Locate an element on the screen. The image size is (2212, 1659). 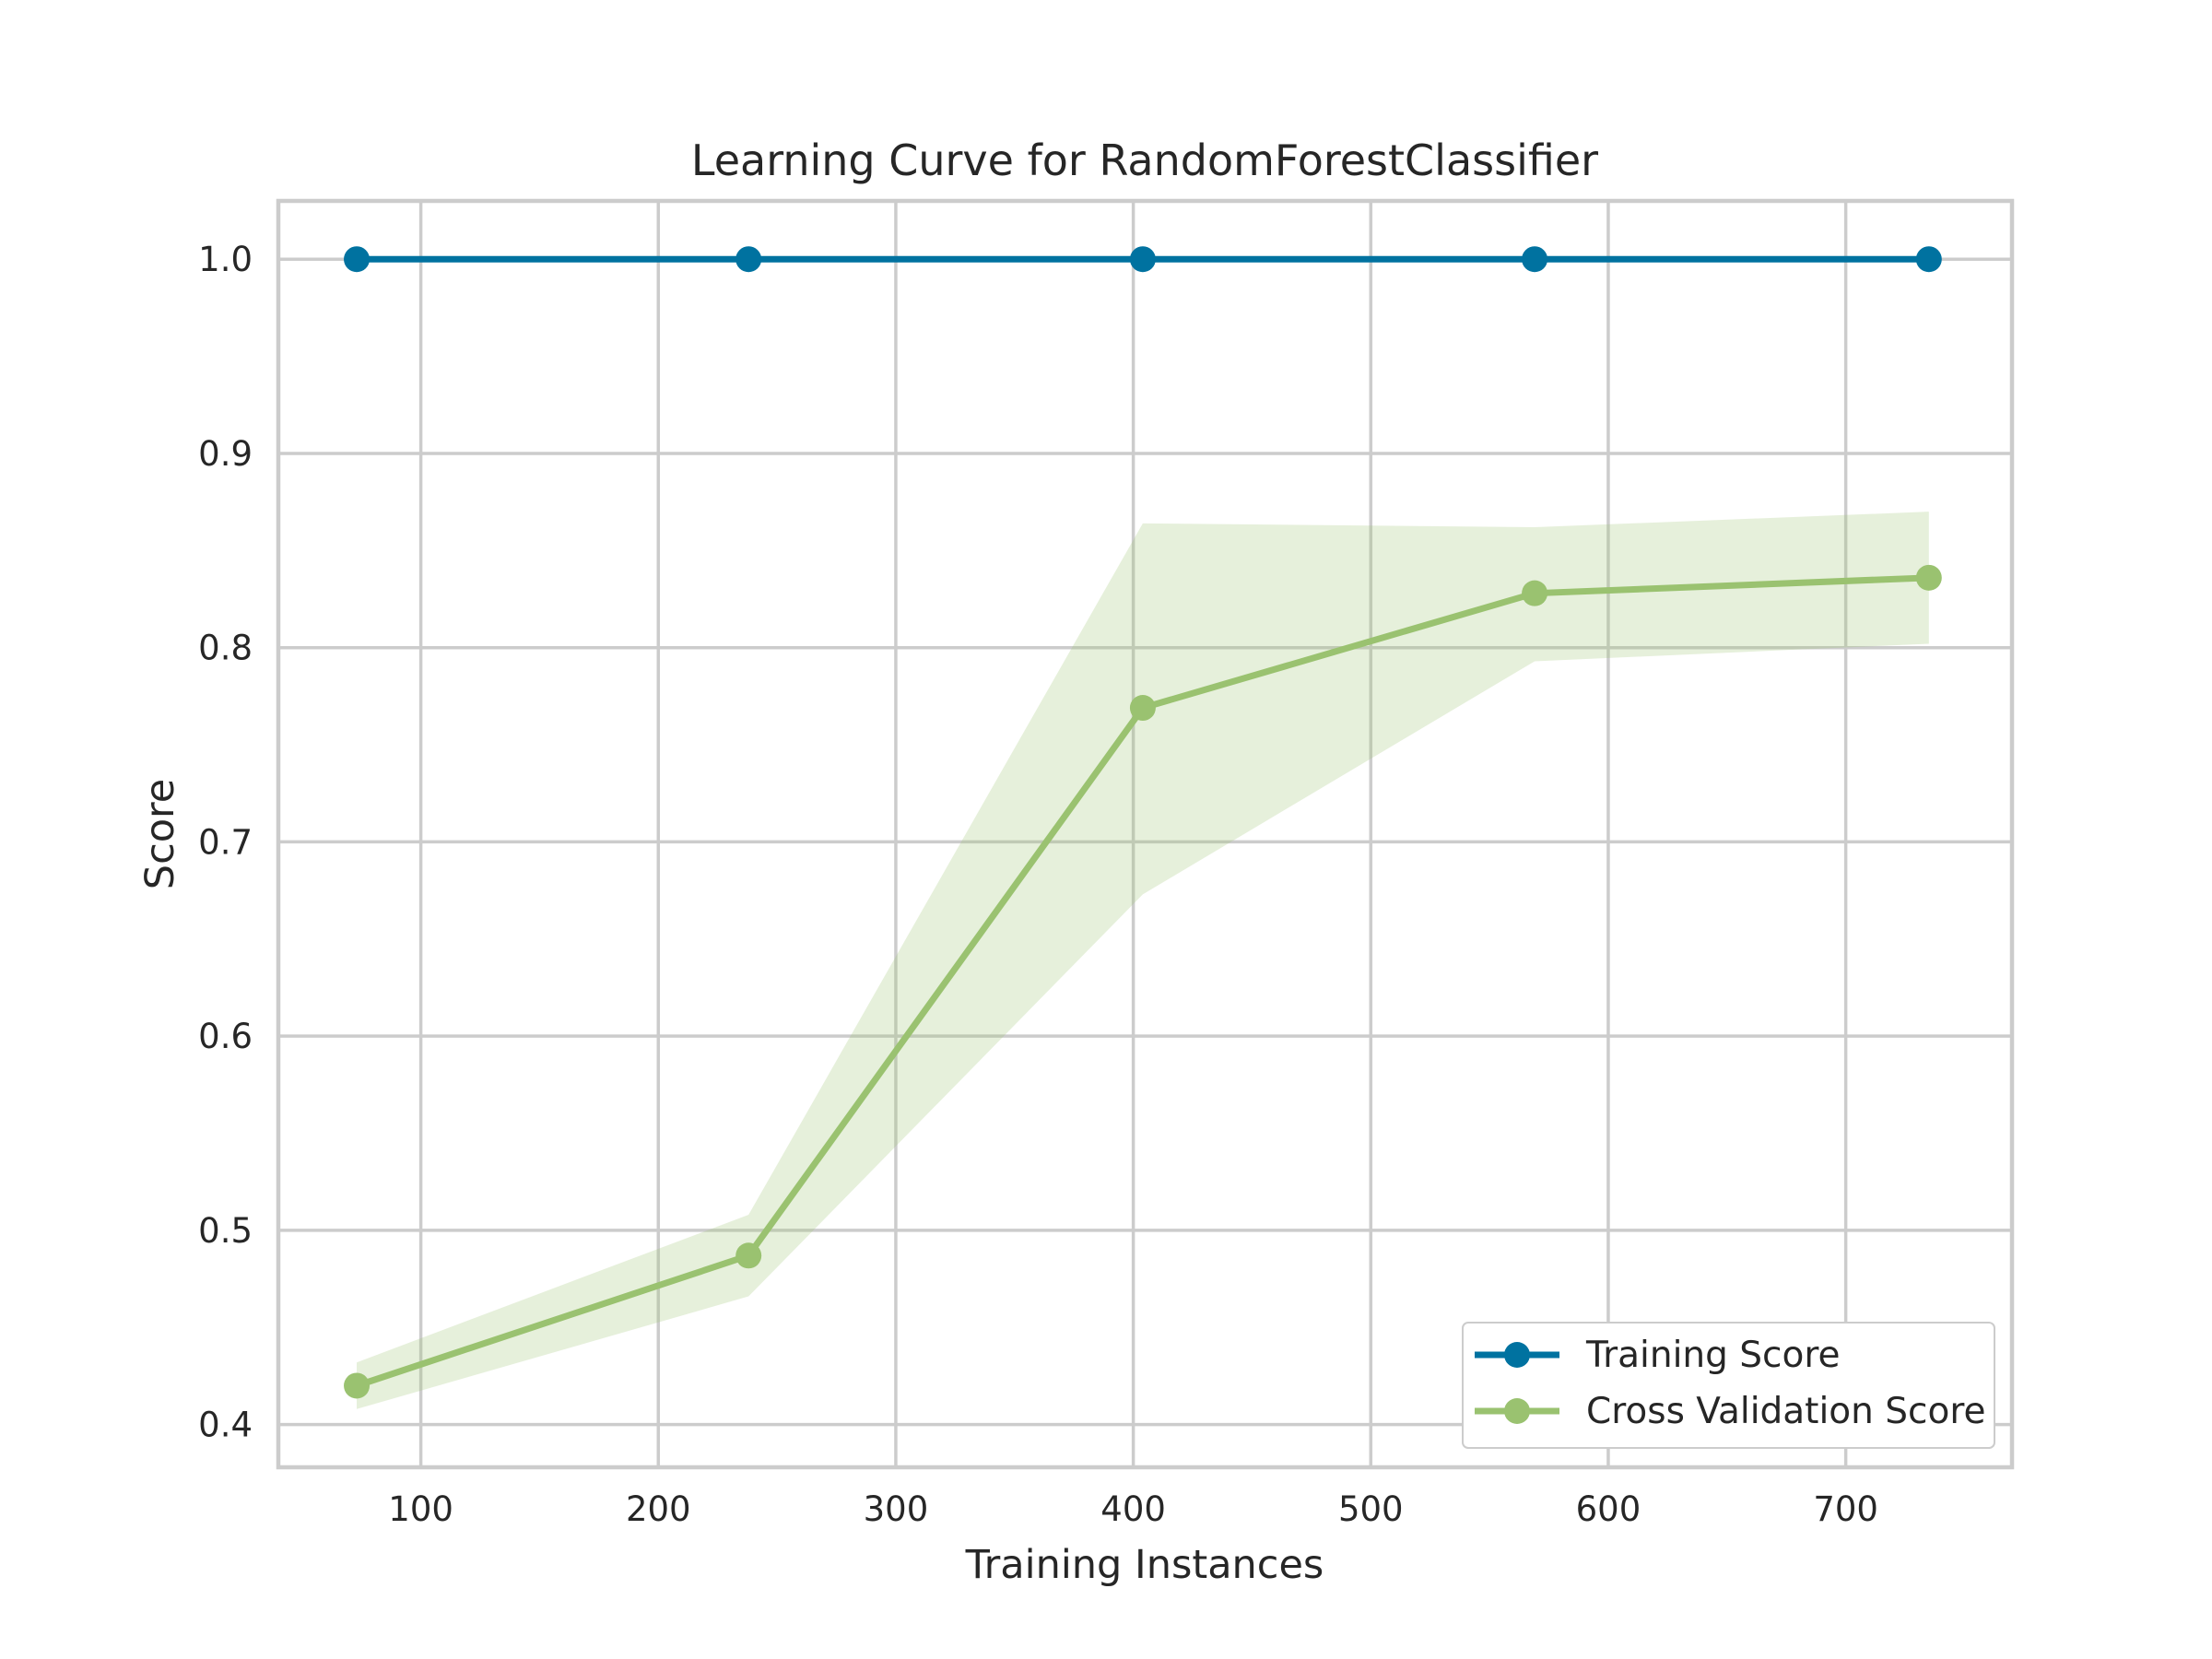
x-tick-labels: 100 200 300 400 500 600 700 is located at coordinates (1133, 1509).